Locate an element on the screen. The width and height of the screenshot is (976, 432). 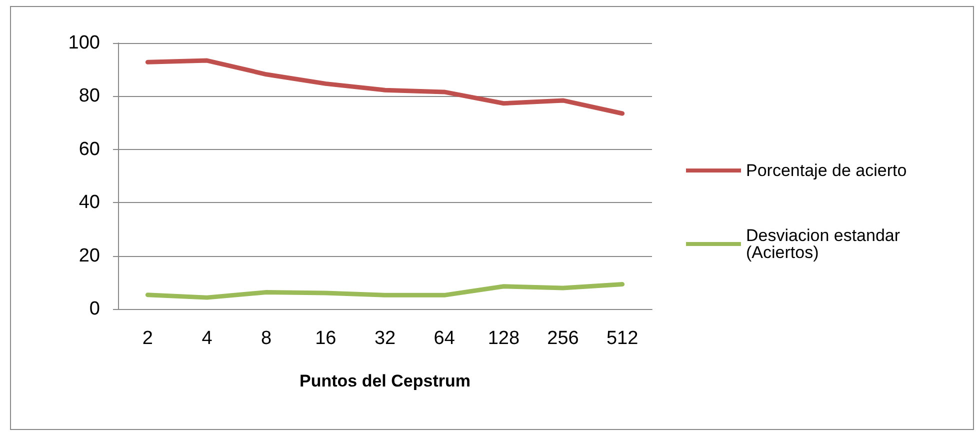
y-tick-label: 40 is located at coordinates (89, 203).